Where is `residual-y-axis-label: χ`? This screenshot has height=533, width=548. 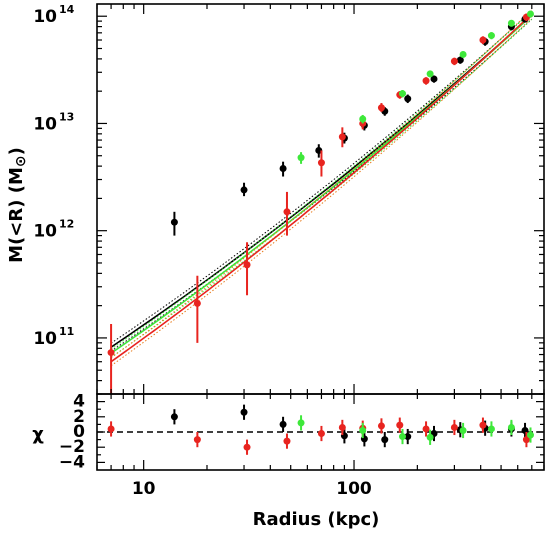
residual-y-axis-label: χ is located at coordinates (38, 434).